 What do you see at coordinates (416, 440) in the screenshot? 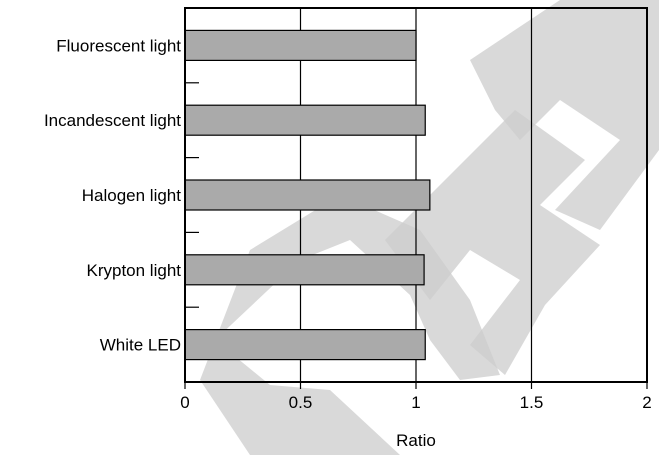
I see `x-axis-title: Ratio` at bounding box center [416, 440].